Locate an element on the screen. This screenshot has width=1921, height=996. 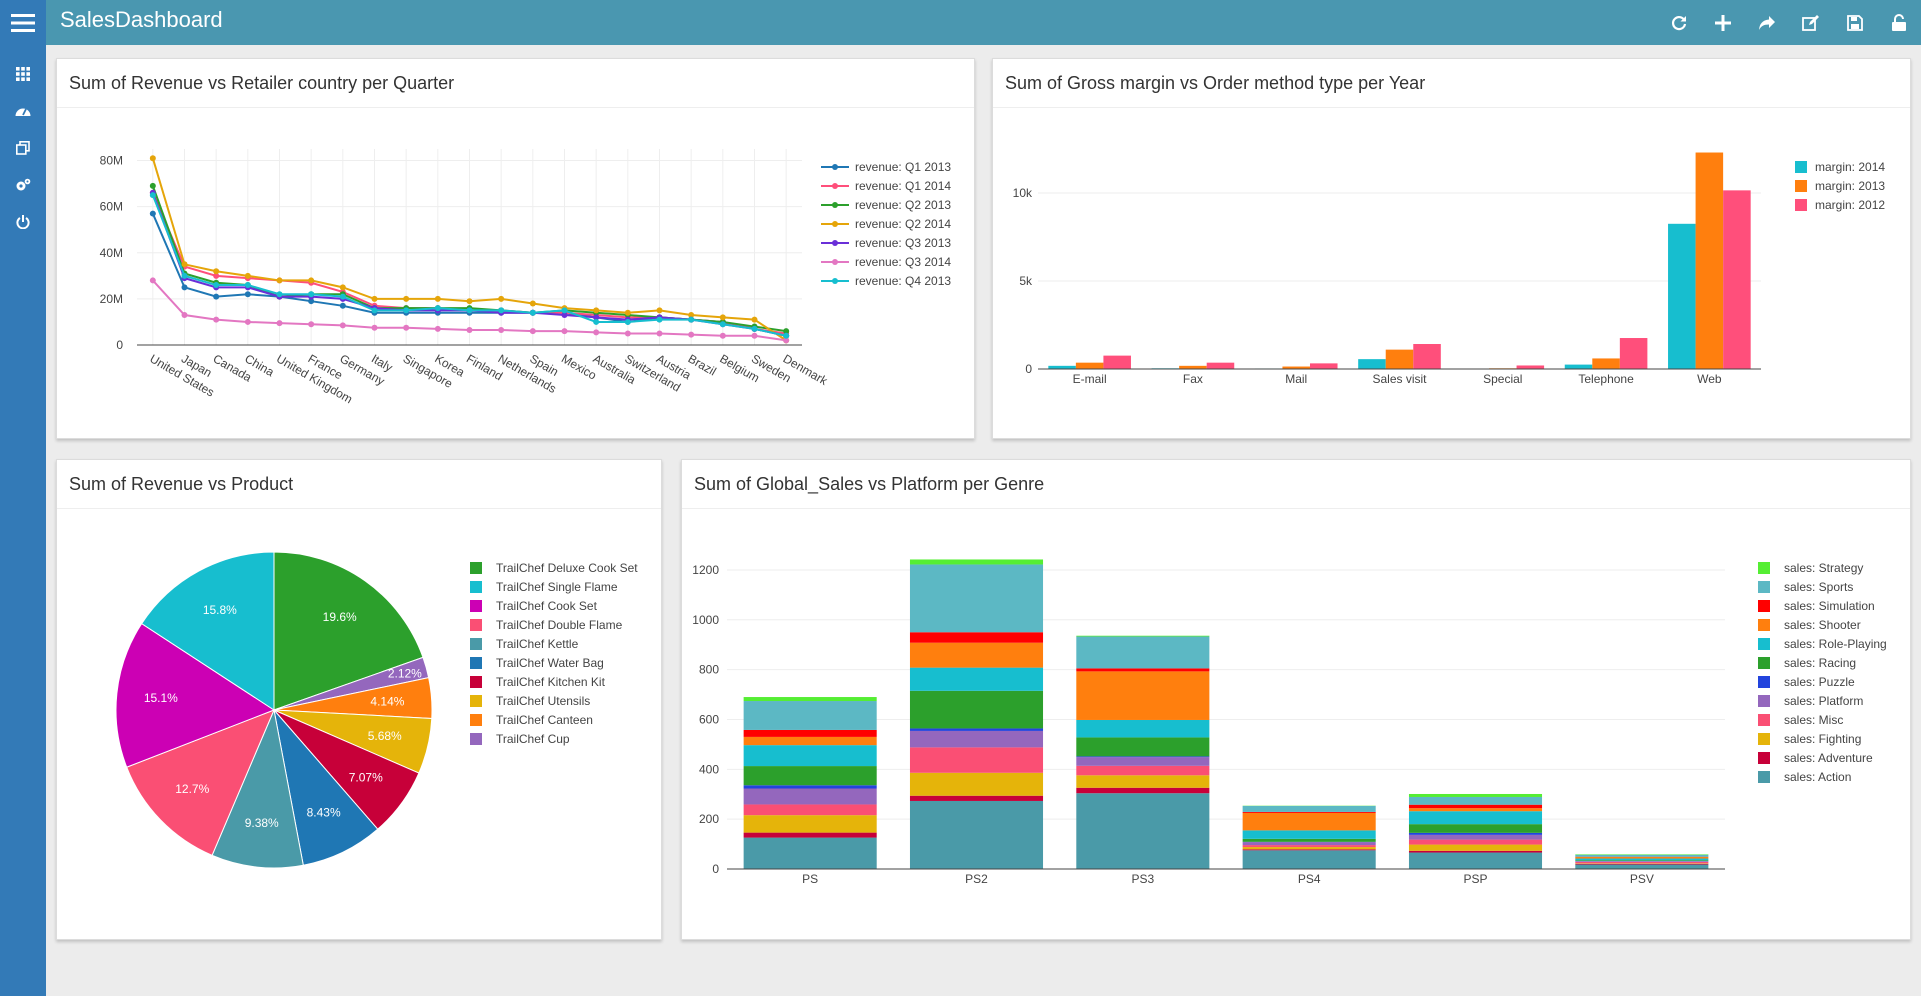
legend-label: margin: 2014 is located at coordinates (1850, 167).